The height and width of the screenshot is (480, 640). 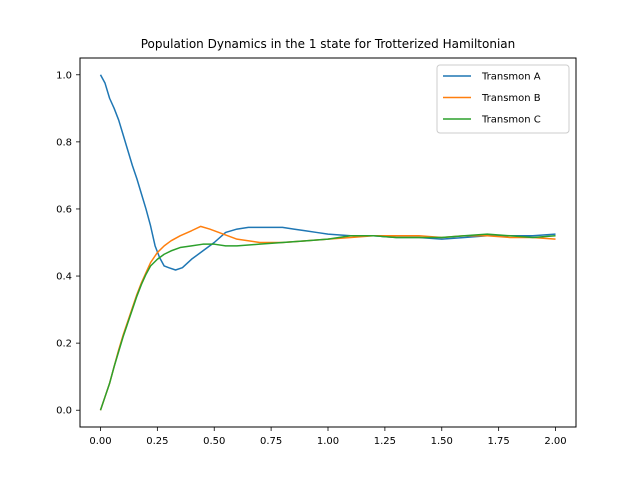 I want to click on y-tick-label: 0.2, so click(x=64, y=344).